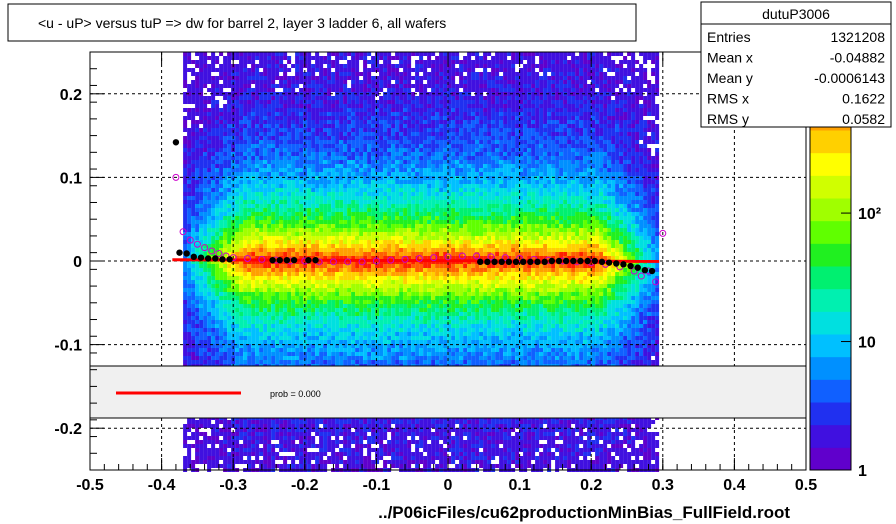 The width and height of the screenshot is (896, 524). I want to click on stats-value: 0.0582, so click(863, 119).